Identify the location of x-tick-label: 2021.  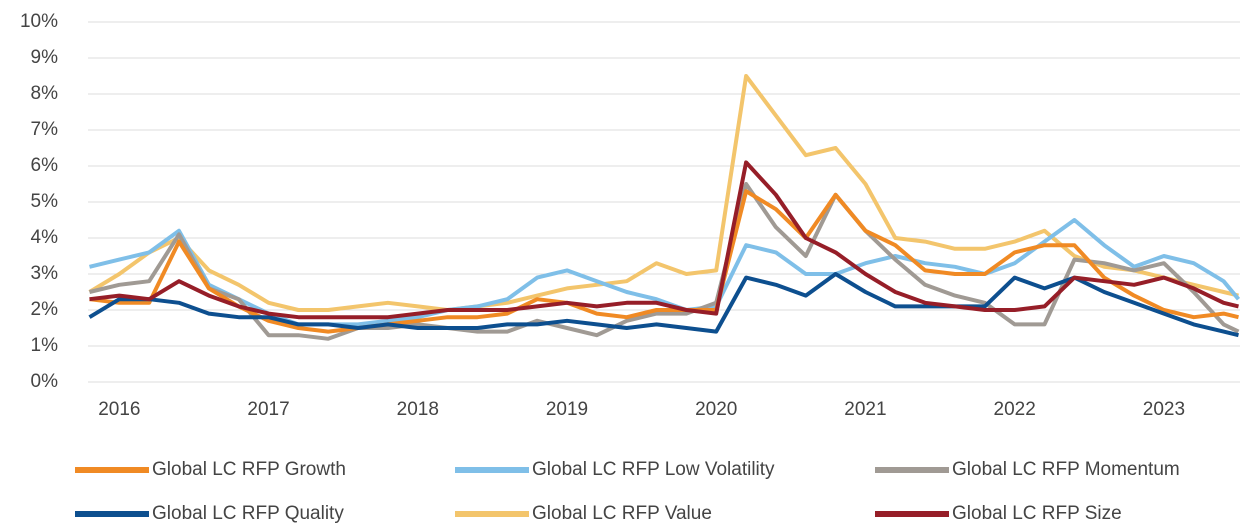
(865, 409).